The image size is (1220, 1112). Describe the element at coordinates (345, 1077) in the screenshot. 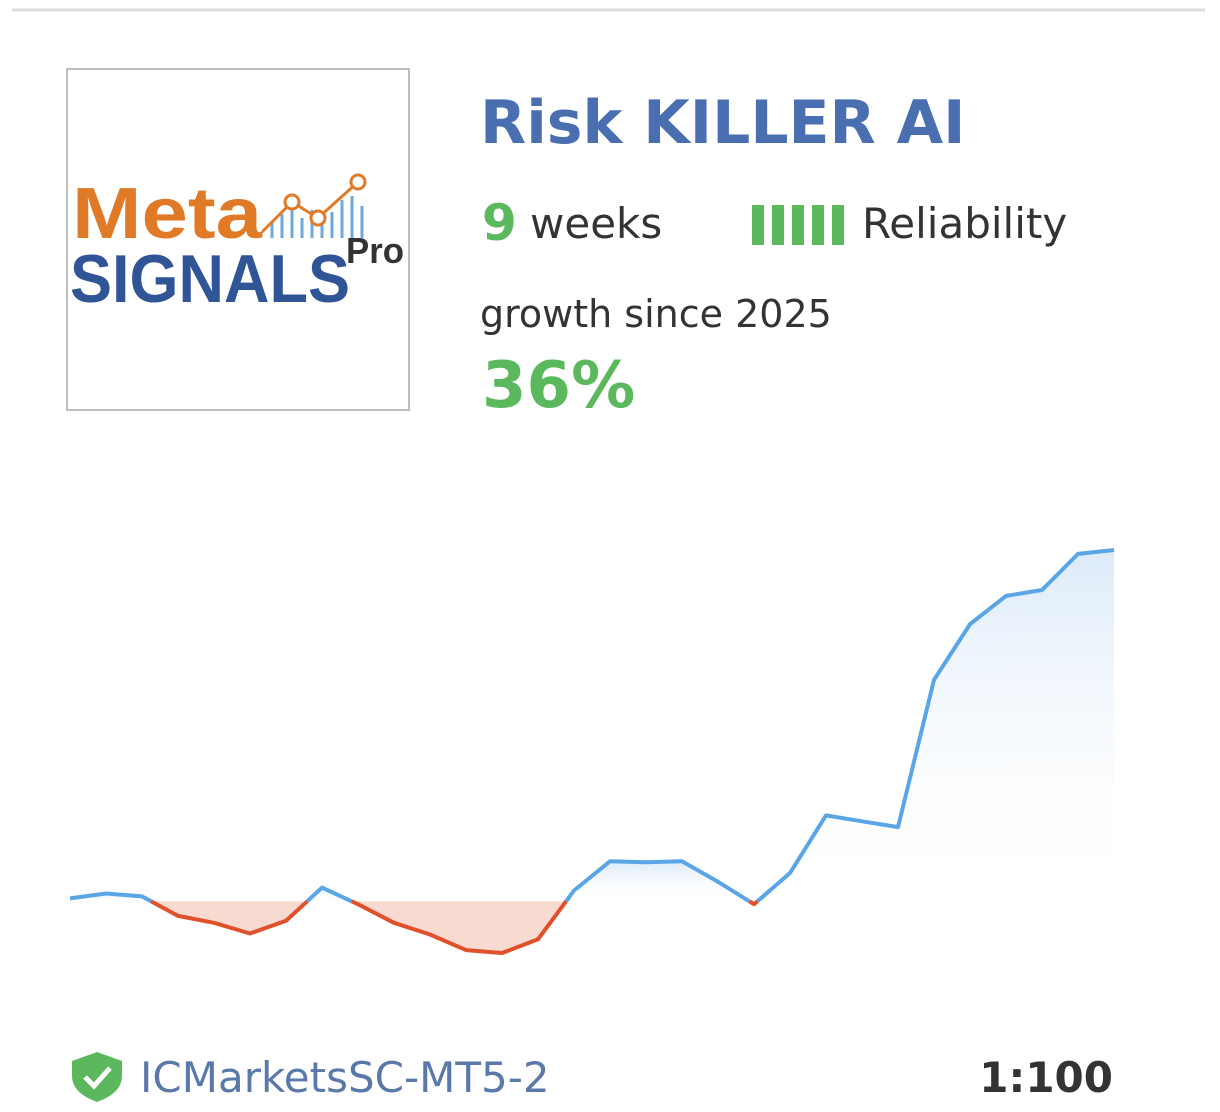

I see `server-name: ICMarketsSC-MT5-2` at that location.